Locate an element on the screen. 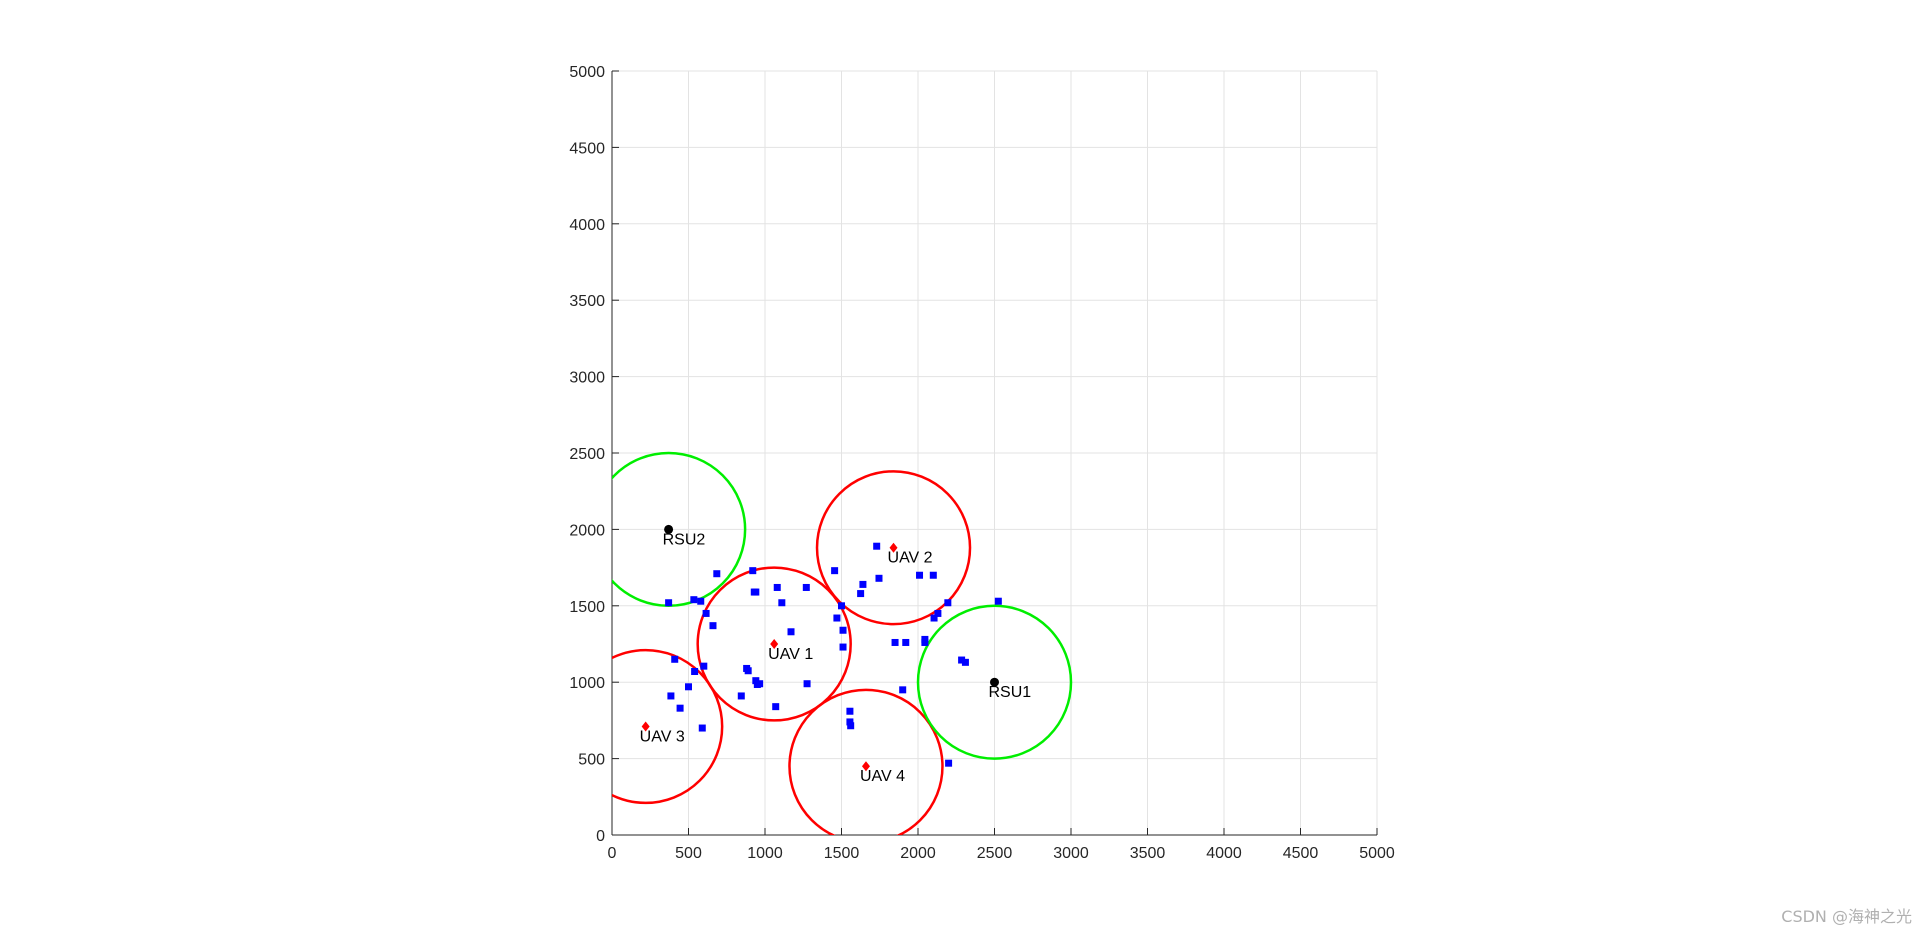 Image resolution: width=1920 pixels, height=937 pixels. y-tick-label: 4500 is located at coordinates (587, 148).